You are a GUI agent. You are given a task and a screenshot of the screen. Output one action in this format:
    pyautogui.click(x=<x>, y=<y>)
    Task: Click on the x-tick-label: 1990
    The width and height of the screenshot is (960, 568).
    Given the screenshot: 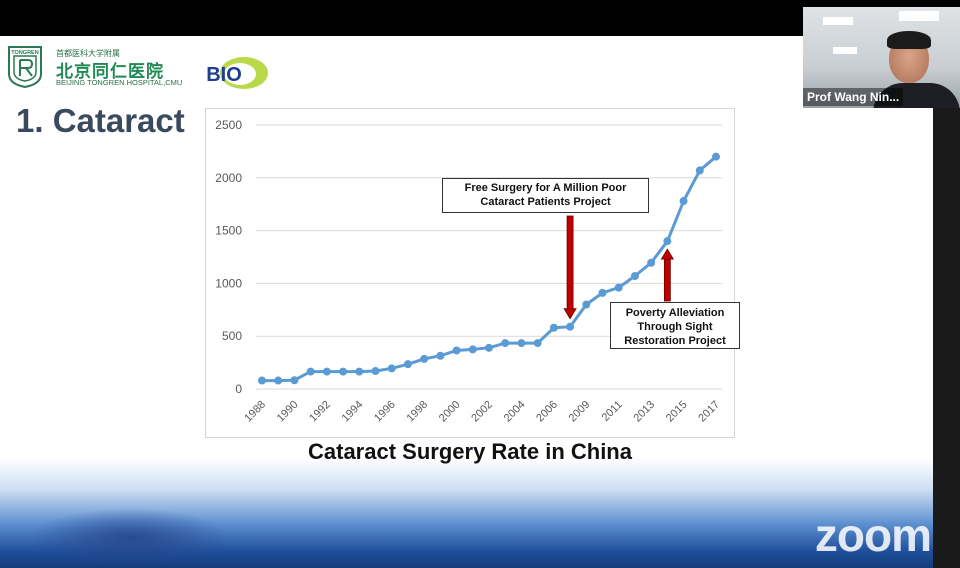 What is the action you would take?
    pyautogui.click(x=288, y=412)
    